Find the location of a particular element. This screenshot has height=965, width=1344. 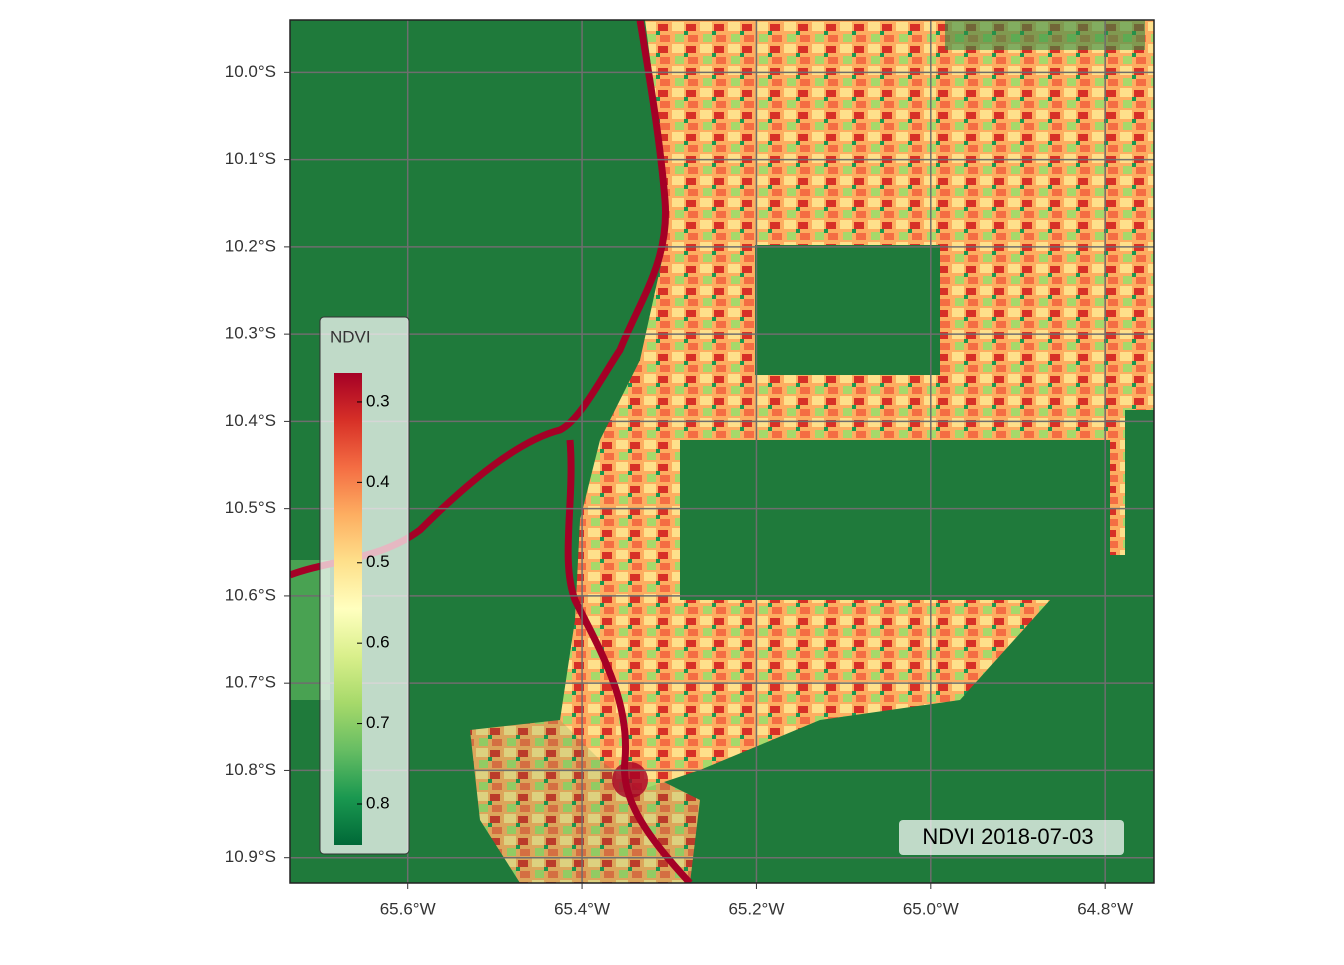

legend-tick-label: 0.5 is located at coordinates (378, 561).